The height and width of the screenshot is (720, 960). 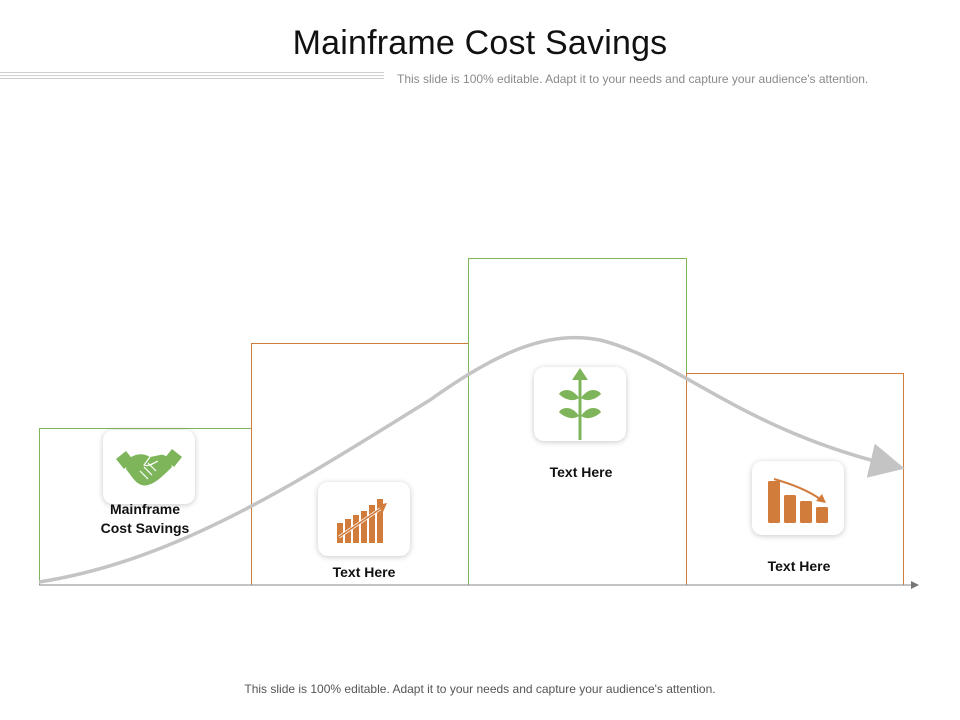 I want to click on step-2-label: Text Here, so click(x=364, y=572).